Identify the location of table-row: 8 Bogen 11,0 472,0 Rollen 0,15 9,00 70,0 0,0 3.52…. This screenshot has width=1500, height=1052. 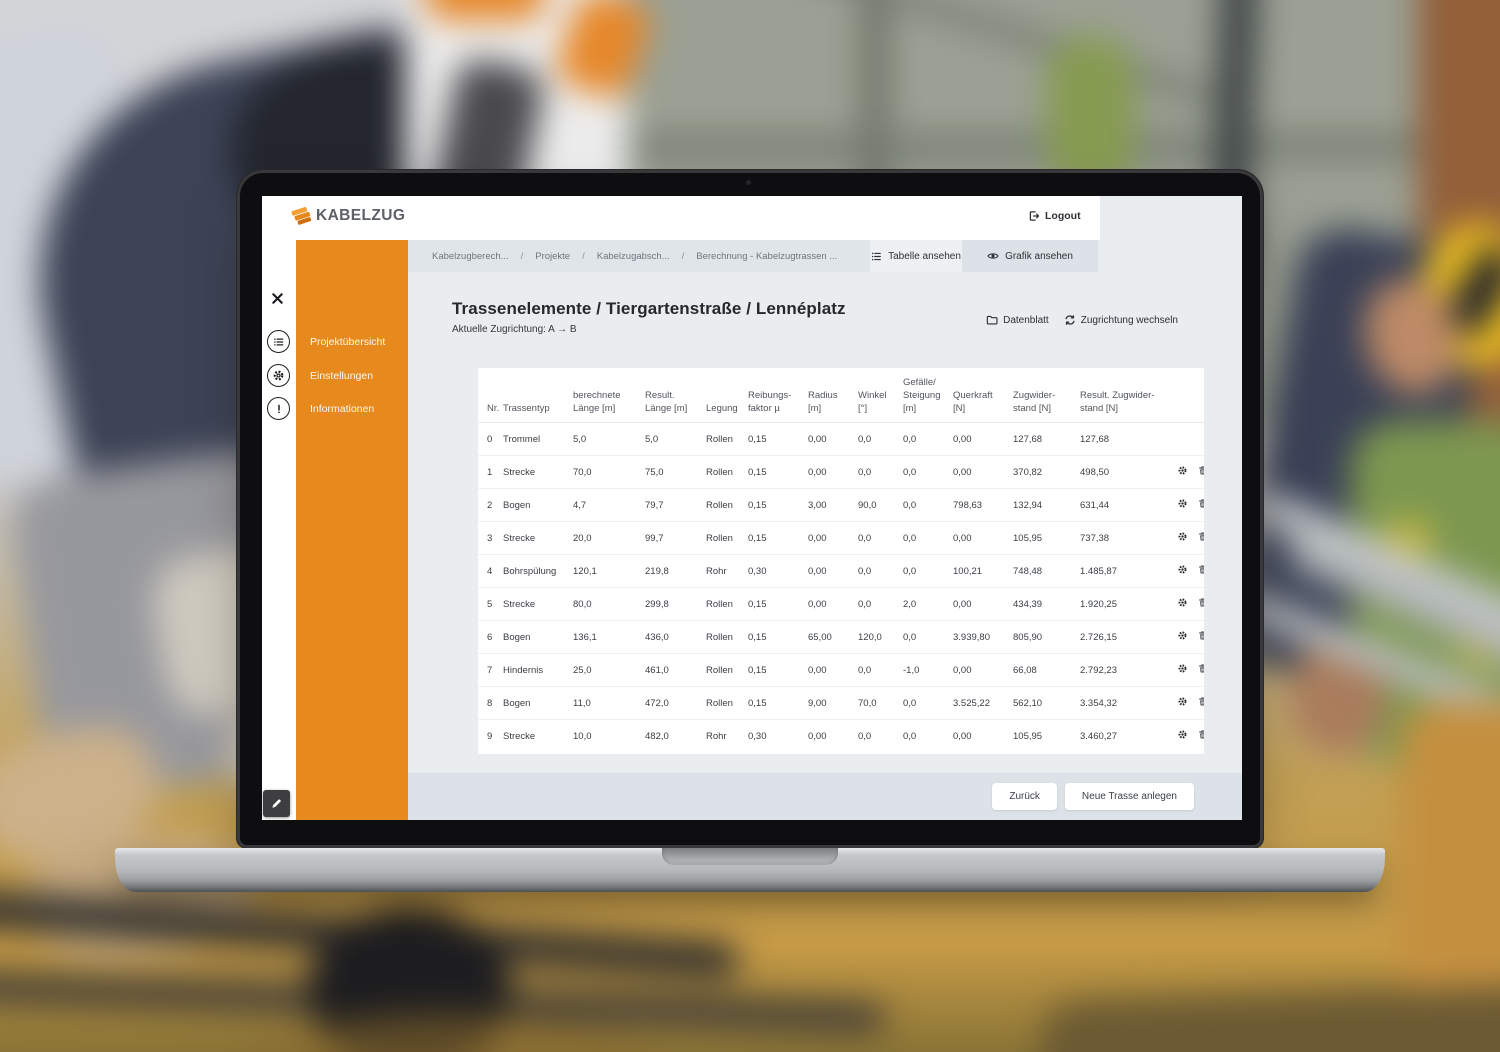
(841, 703).